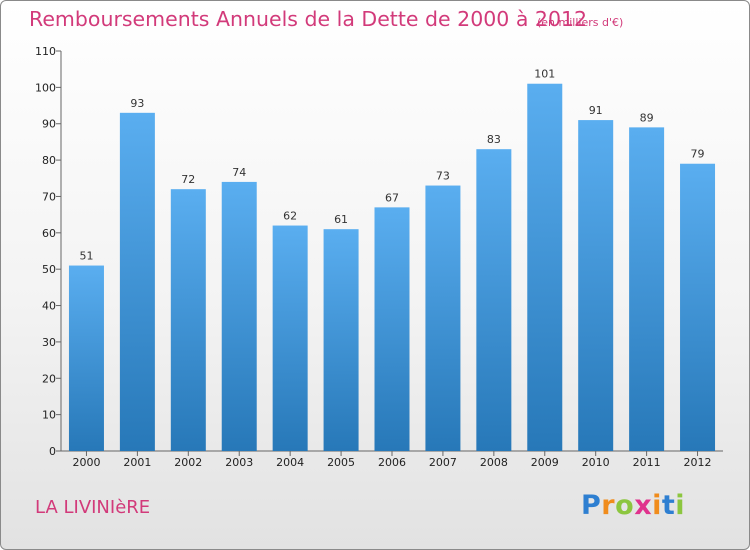 The height and width of the screenshot is (550, 750). Describe the element at coordinates (49, 160) in the screenshot. I see `y-tick-label: 80` at that location.